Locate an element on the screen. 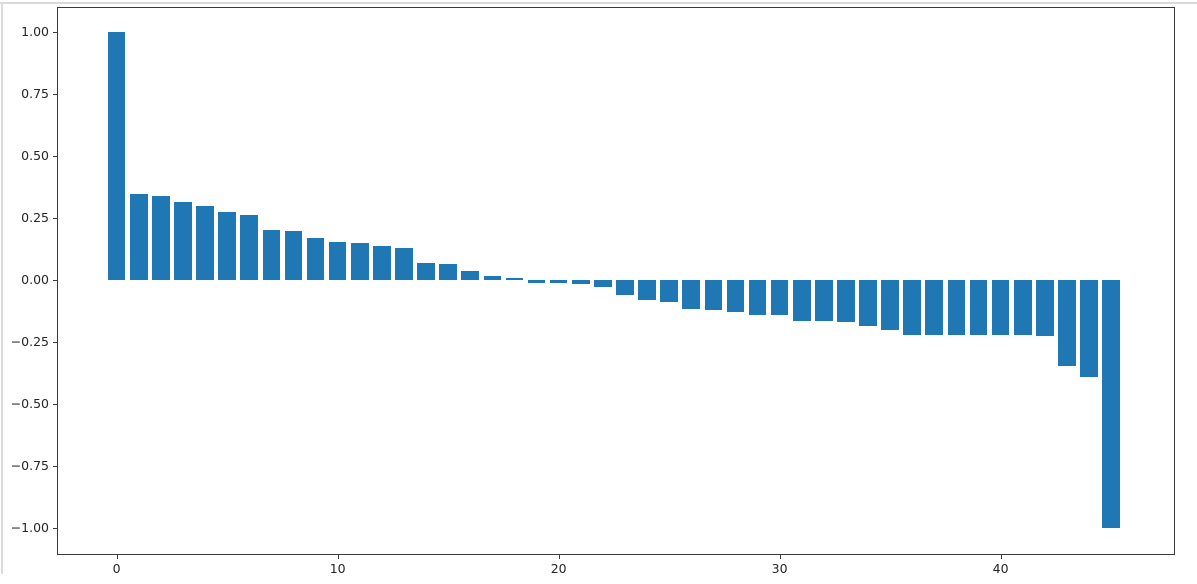  y-axis-tick-label: −0.50 is located at coordinates (29, 404).